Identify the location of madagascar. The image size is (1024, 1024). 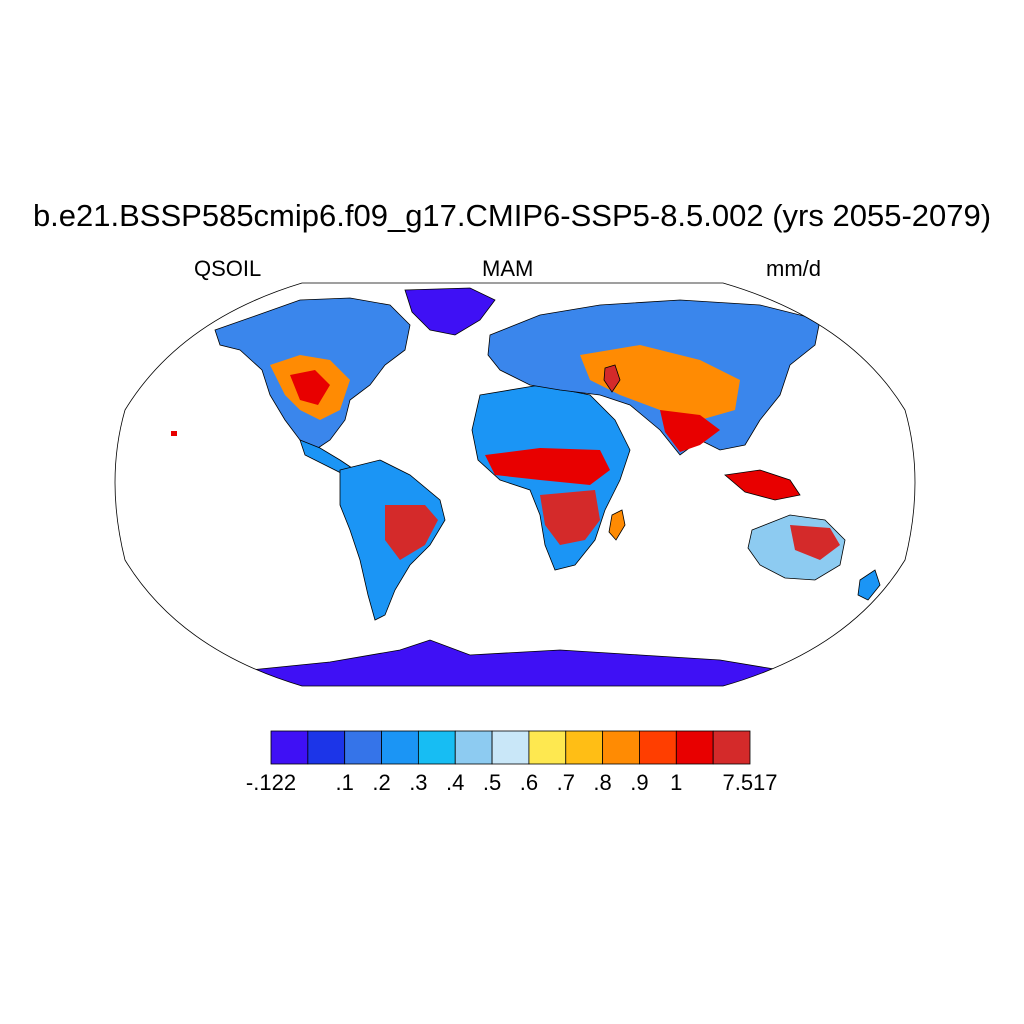
(617, 525).